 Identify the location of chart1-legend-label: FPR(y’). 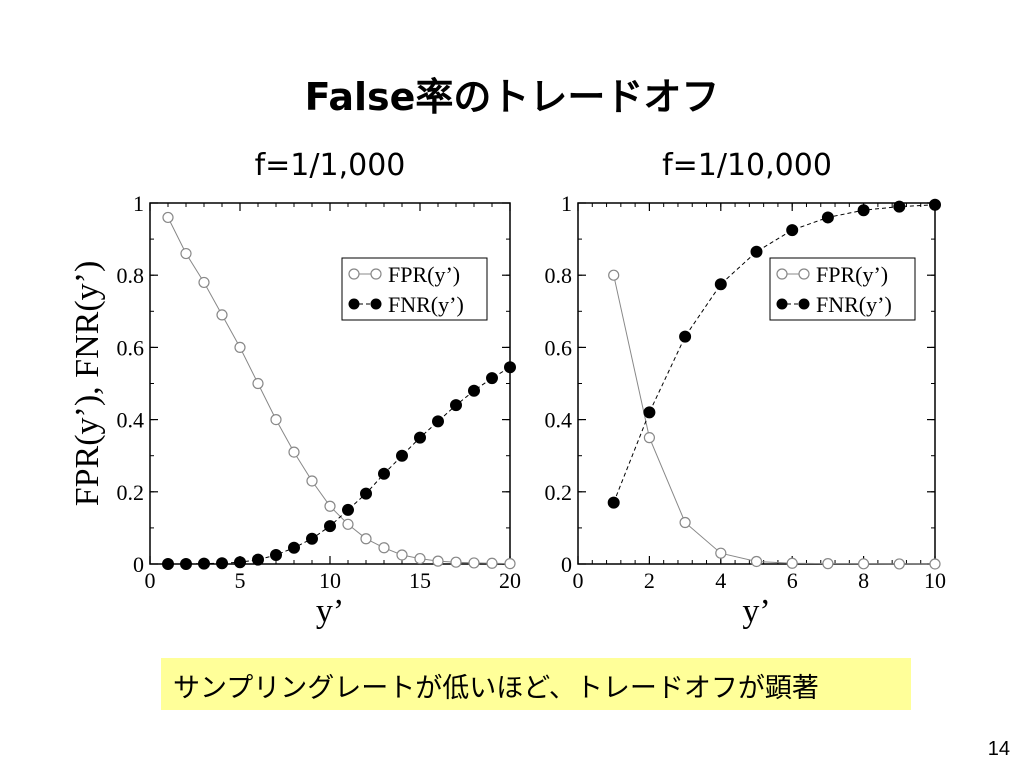
(424, 274).